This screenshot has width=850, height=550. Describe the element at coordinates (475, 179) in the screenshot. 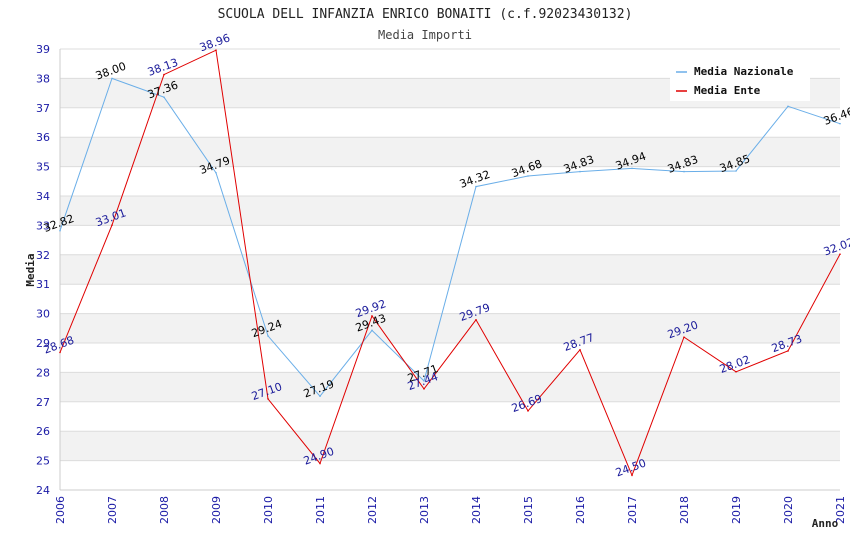

I see `data-label: 34.32` at that location.